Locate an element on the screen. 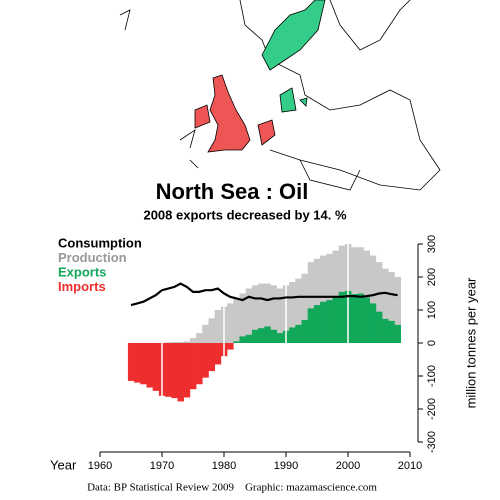  y-tick-label: -100 is located at coordinates (432, 376).